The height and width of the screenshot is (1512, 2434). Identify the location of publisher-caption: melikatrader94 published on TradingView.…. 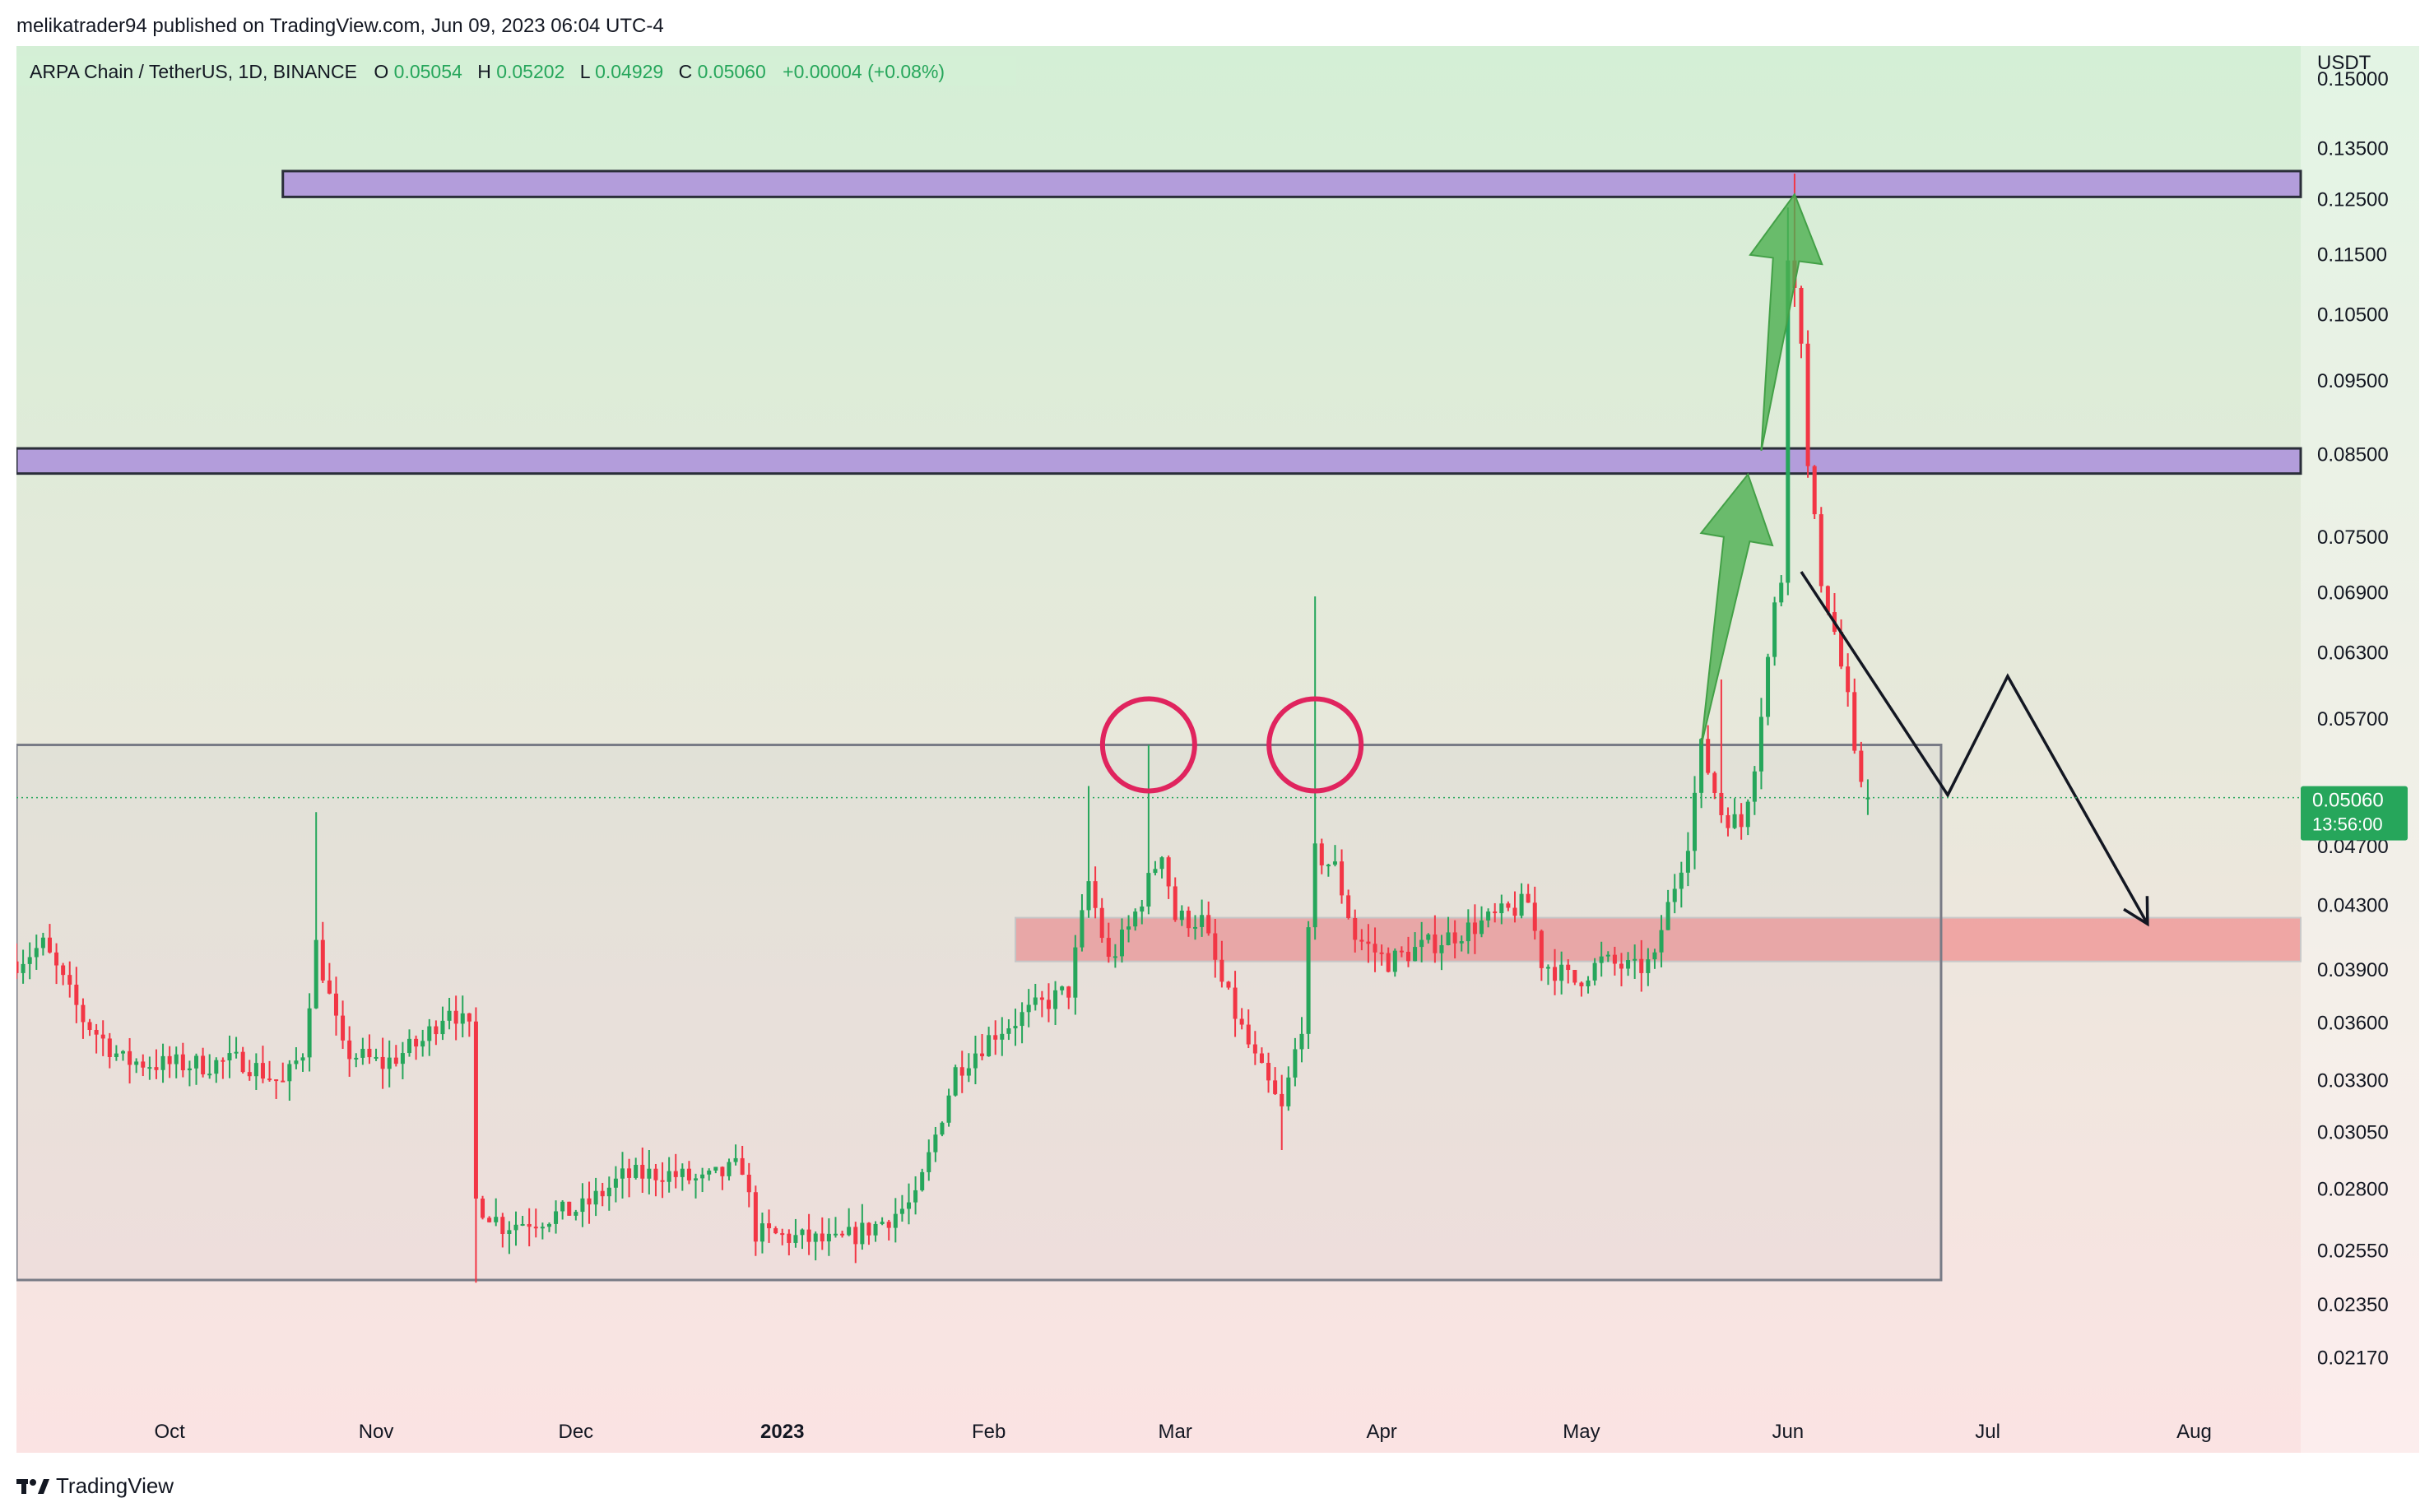
(340, 26).